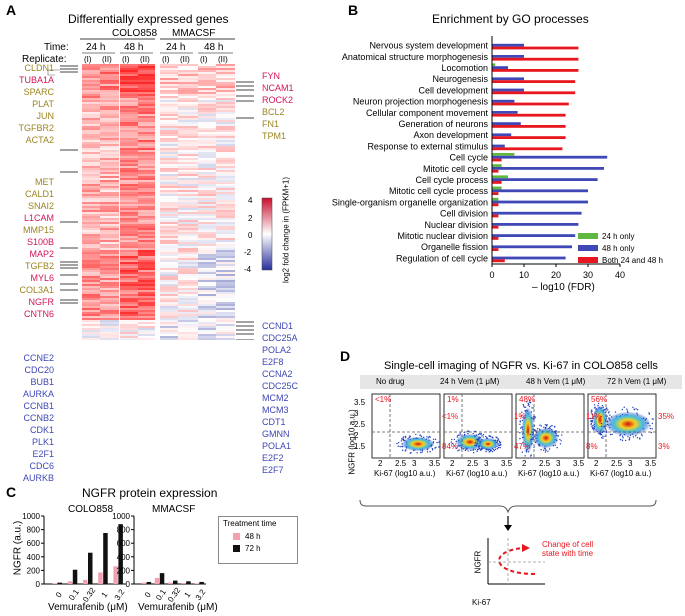  What do you see at coordinates (126, 59) in the screenshot?
I see `rep-3: (I)` at bounding box center [126, 59].